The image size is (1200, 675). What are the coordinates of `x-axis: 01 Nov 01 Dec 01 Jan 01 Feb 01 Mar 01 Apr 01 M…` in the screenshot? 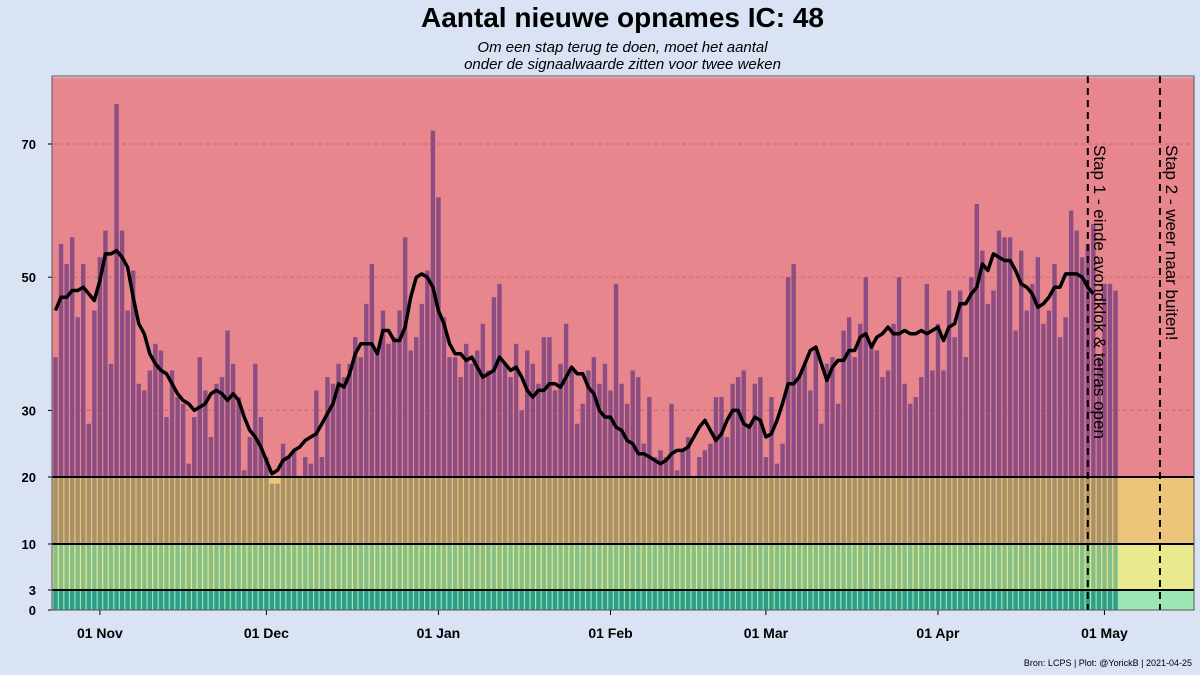 It's located at (602, 625).